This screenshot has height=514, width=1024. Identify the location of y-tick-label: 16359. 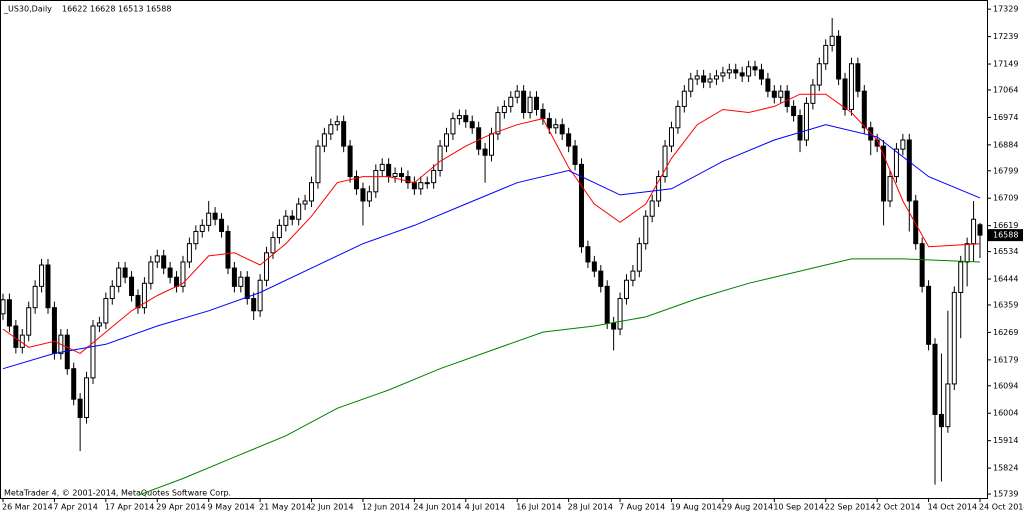
(1005, 304).